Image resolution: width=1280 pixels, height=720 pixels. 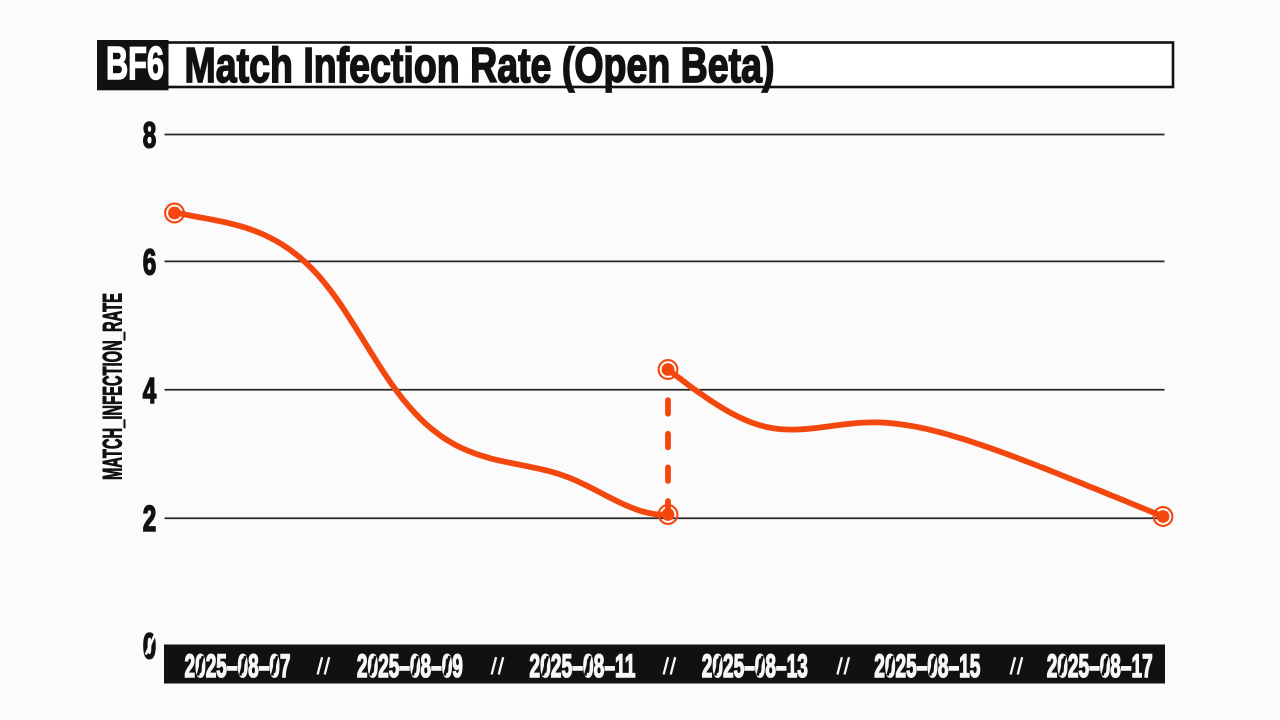 I want to click on svg-text: 2025–08–13, so click(x=755, y=666).